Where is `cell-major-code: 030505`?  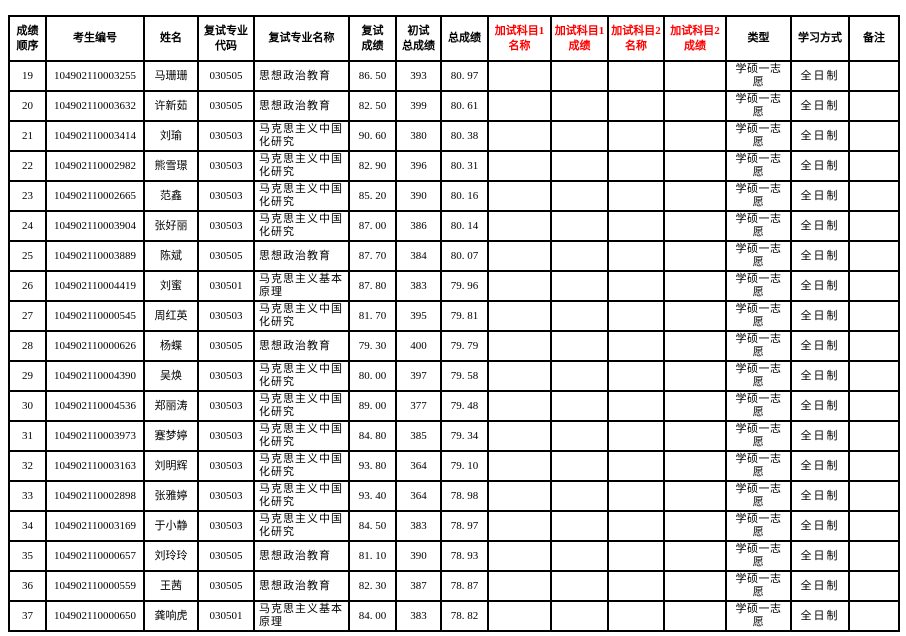
cell-major-code: 030505 is located at coordinates (226, 106).